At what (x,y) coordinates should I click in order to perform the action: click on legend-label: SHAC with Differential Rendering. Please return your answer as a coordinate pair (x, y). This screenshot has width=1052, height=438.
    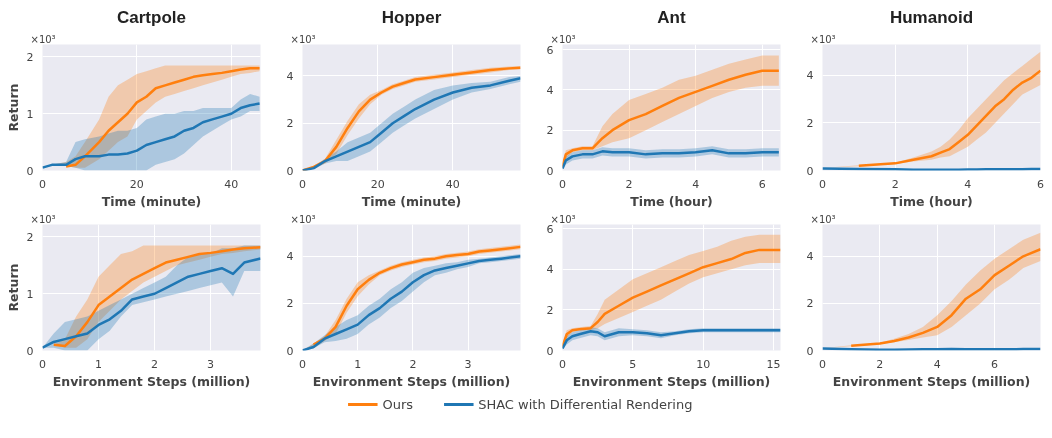
    Looking at the image, I should click on (585, 404).